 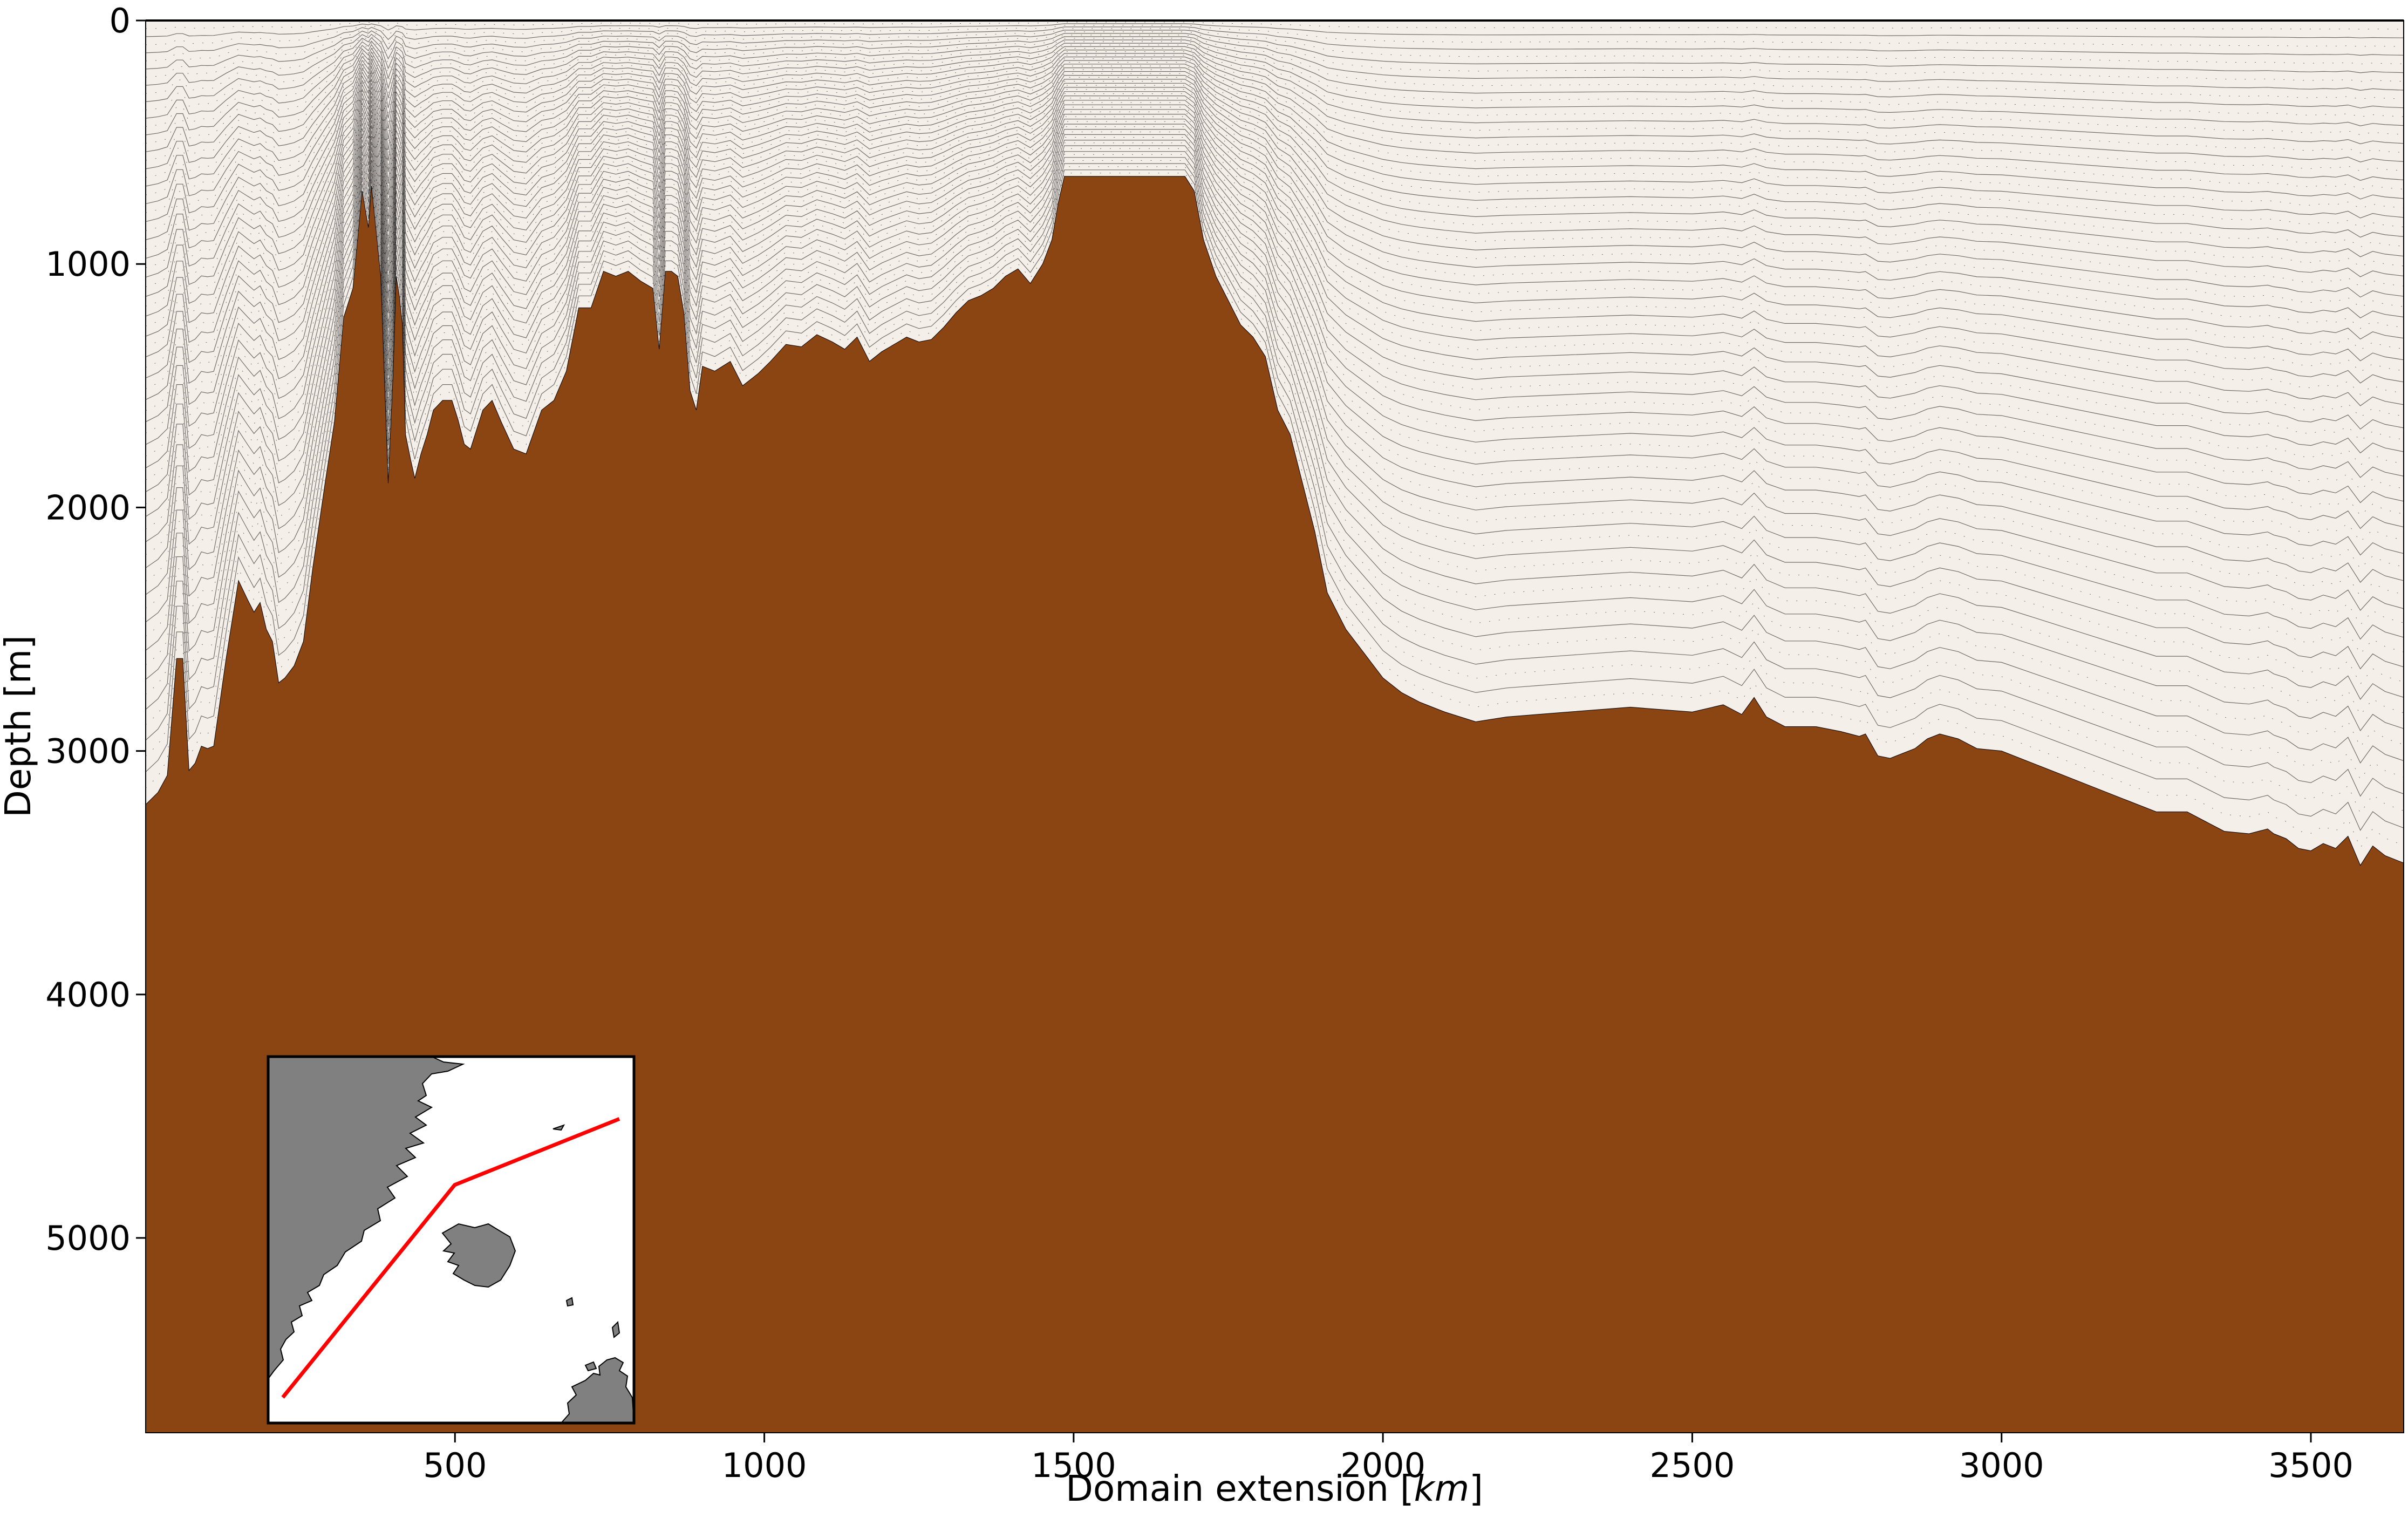 I want to click on scotland-coast, so click(x=597, y=1390).